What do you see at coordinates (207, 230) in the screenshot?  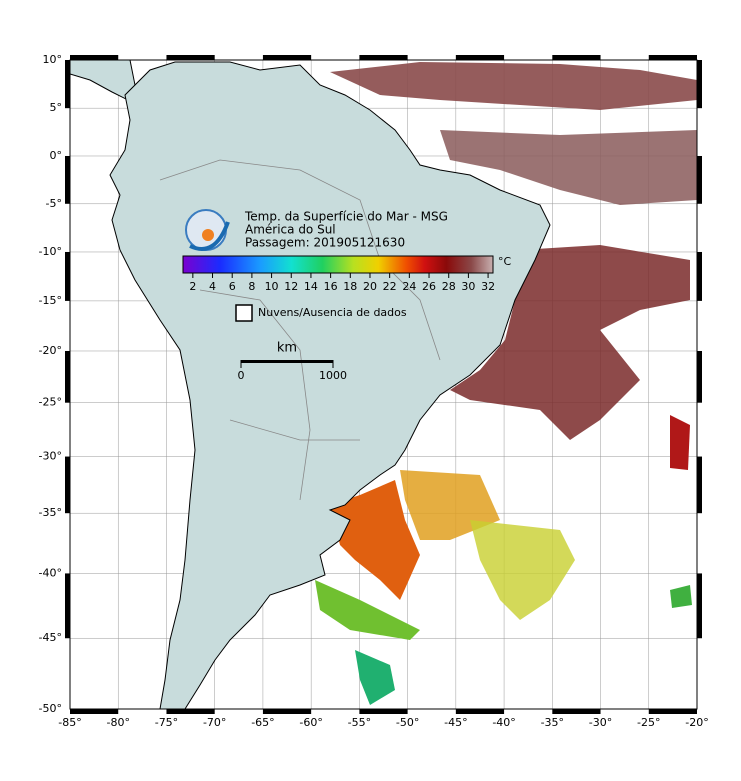 I see `logo` at bounding box center [207, 230].